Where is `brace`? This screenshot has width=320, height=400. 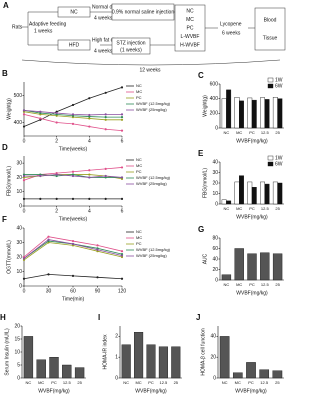
brace is located at coordinates (151, 62).